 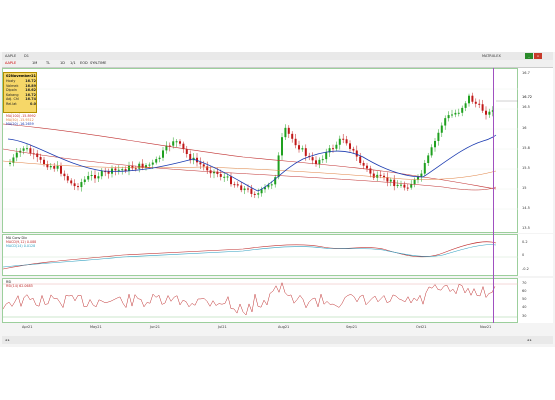 What do you see at coordinates (21, 94) in the screenshot?
I see `tooltip-row: Kakang 16.72` at bounding box center [21, 94].